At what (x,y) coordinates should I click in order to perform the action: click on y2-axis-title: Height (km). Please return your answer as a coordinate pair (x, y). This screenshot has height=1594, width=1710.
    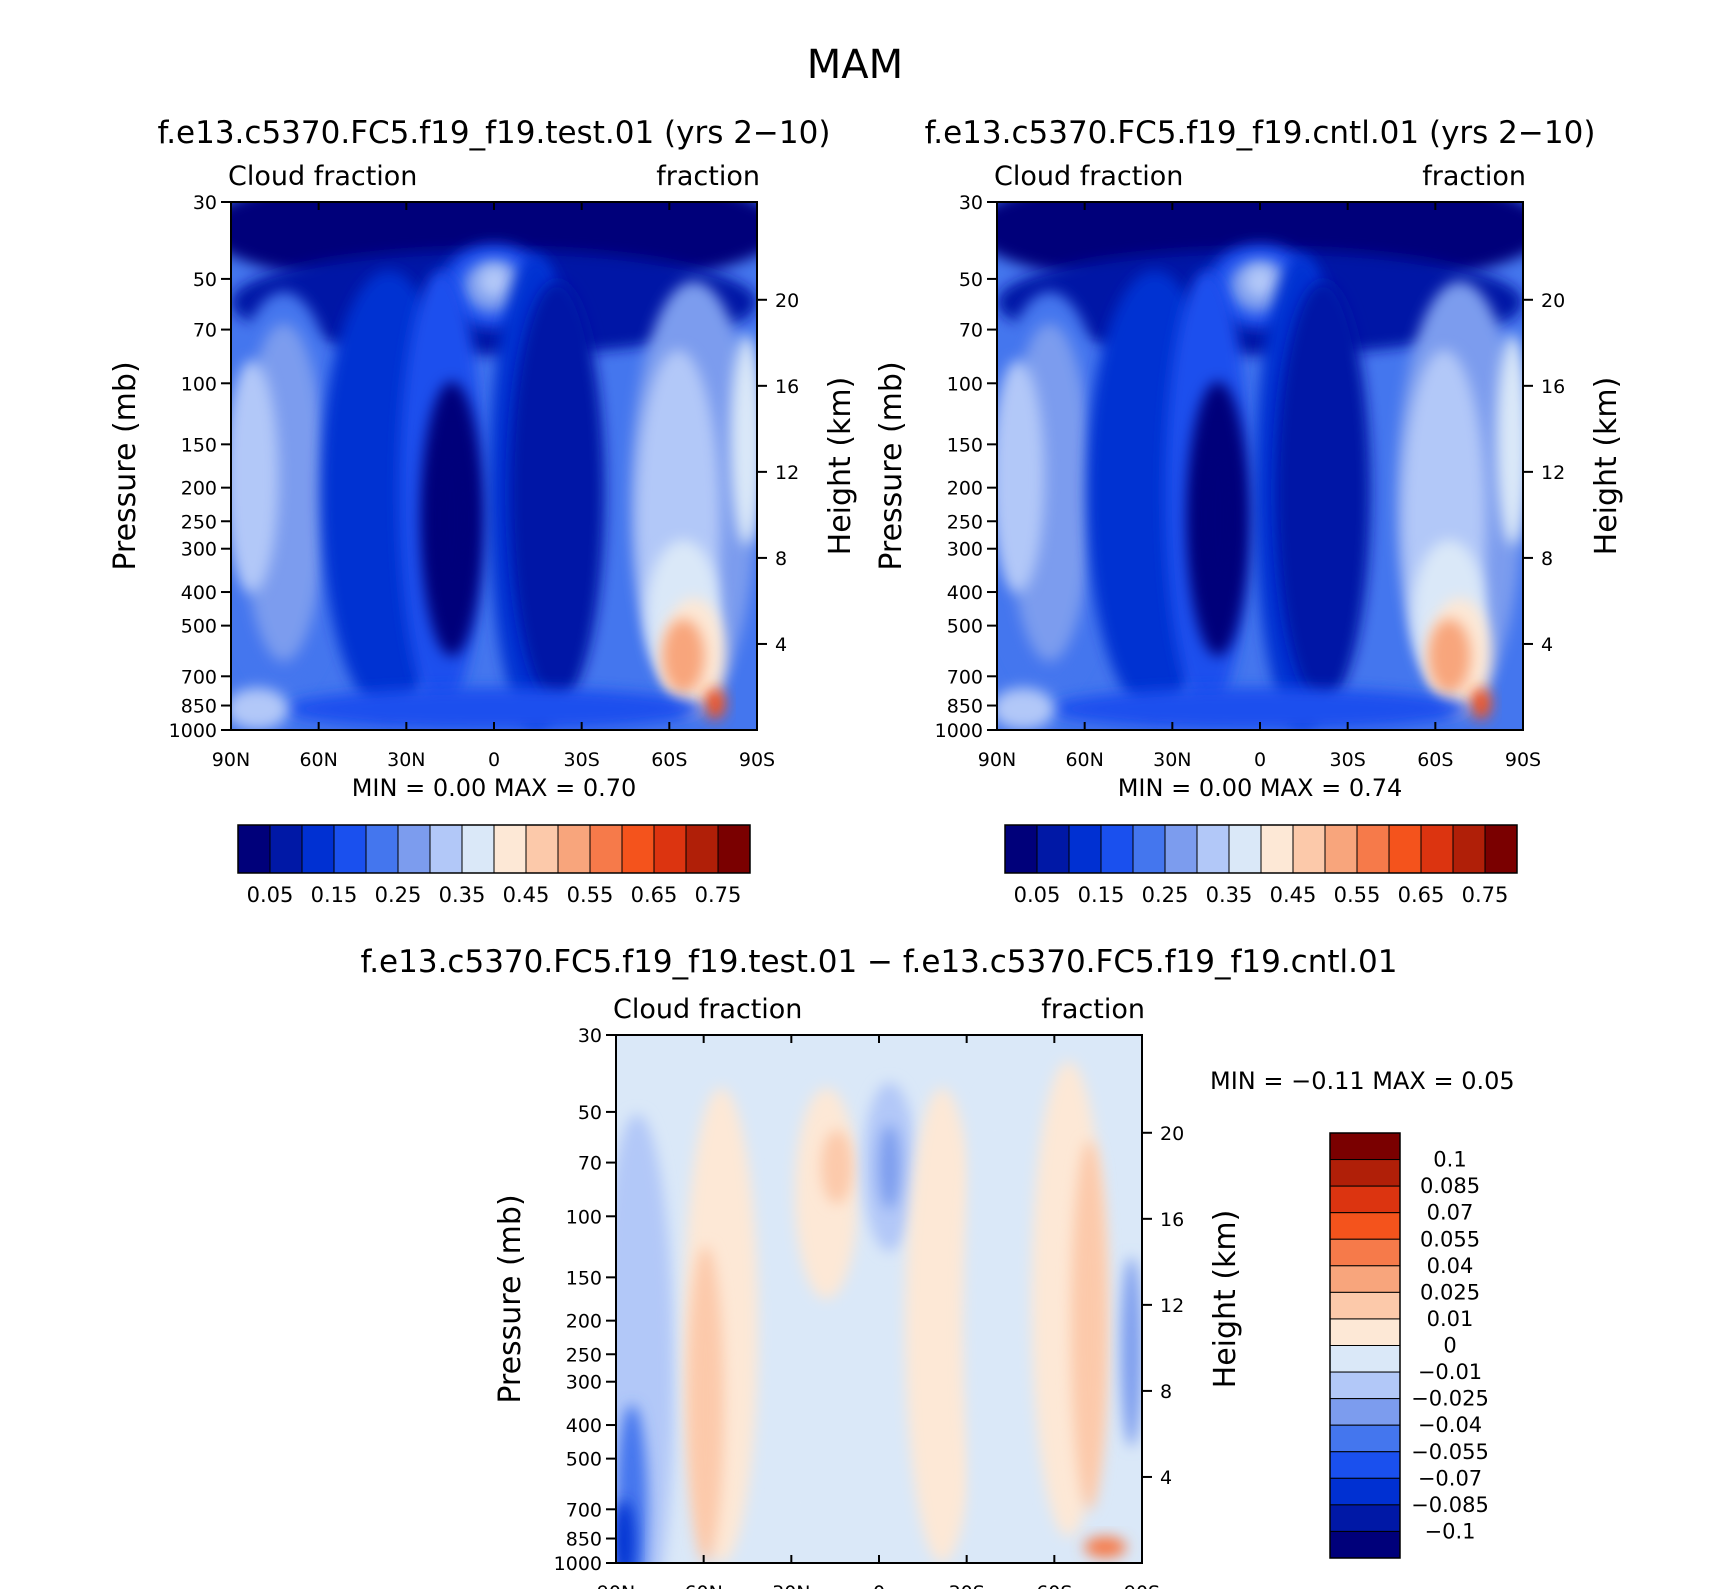
    Looking at the image, I should click on (840, 466).